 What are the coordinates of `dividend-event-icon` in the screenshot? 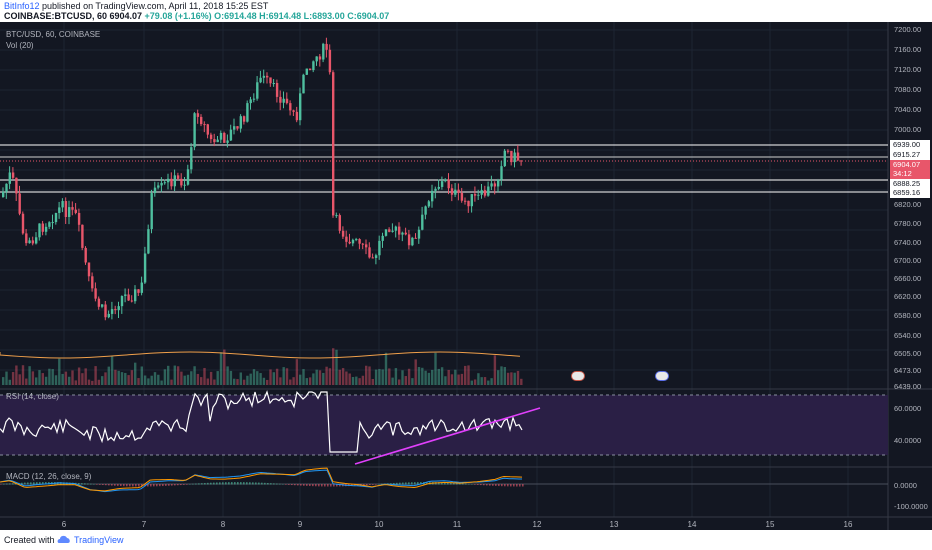 It's located at (662, 376).